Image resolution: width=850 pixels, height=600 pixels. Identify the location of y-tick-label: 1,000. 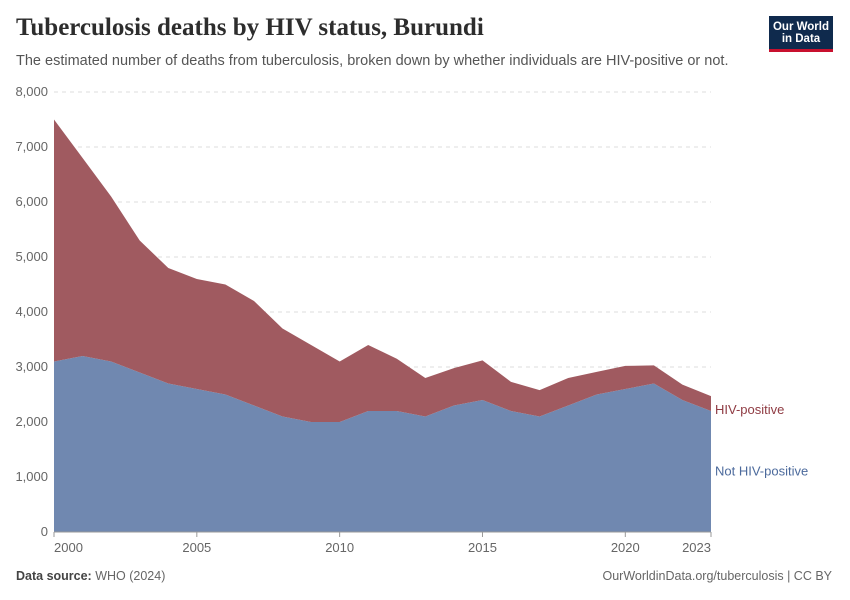
(31, 476).